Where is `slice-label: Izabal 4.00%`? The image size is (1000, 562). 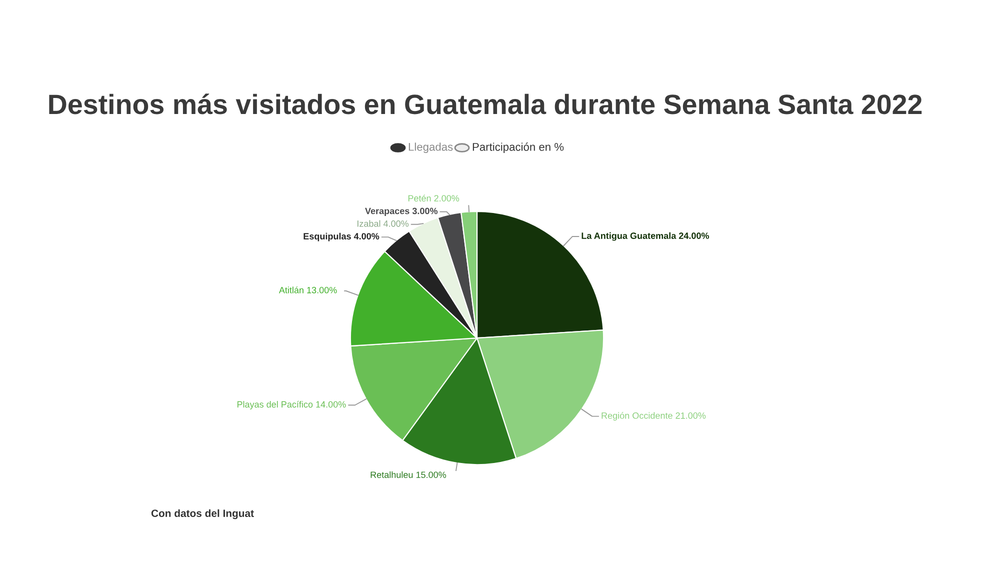 slice-label: Izabal 4.00% is located at coordinates (383, 223).